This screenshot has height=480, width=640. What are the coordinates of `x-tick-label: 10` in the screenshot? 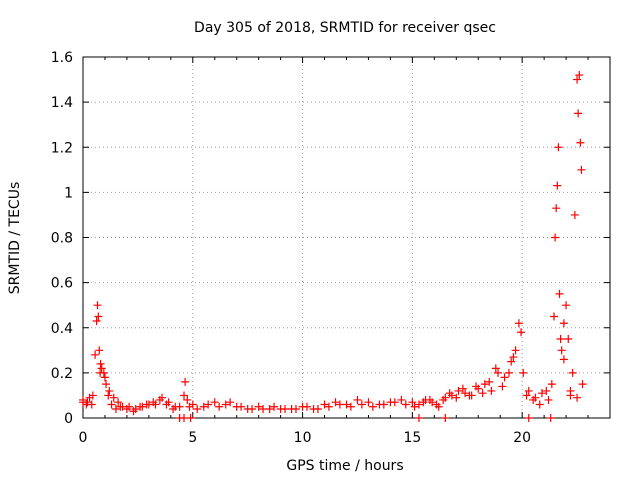 It's located at (303, 438).